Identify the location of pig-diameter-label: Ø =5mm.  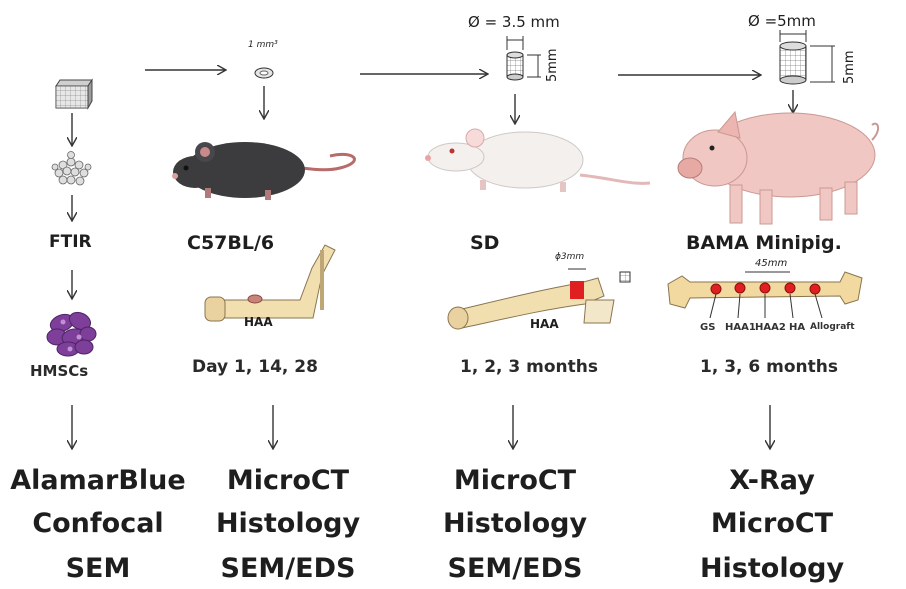
(782, 21).